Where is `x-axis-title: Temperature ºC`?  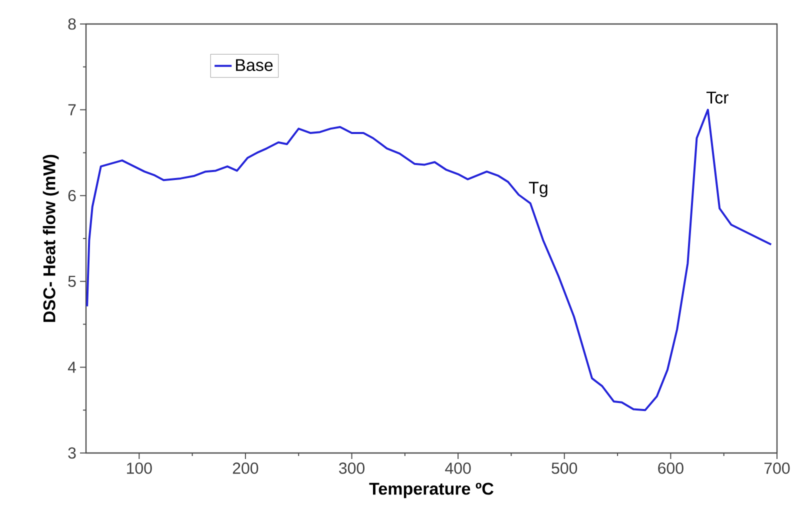 x-axis-title: Temperature ºC is located at coordinates (431, 490).